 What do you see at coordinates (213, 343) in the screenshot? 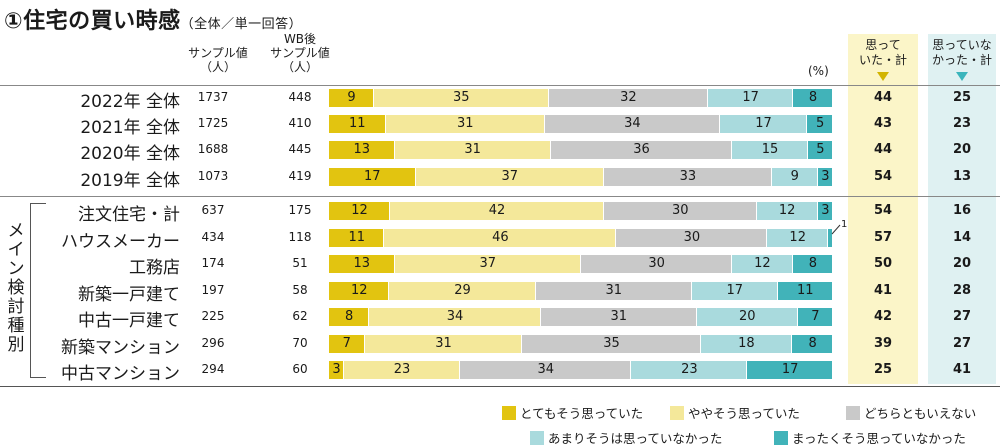
I see `sample-value: 296` at bounding box center [213, 343].